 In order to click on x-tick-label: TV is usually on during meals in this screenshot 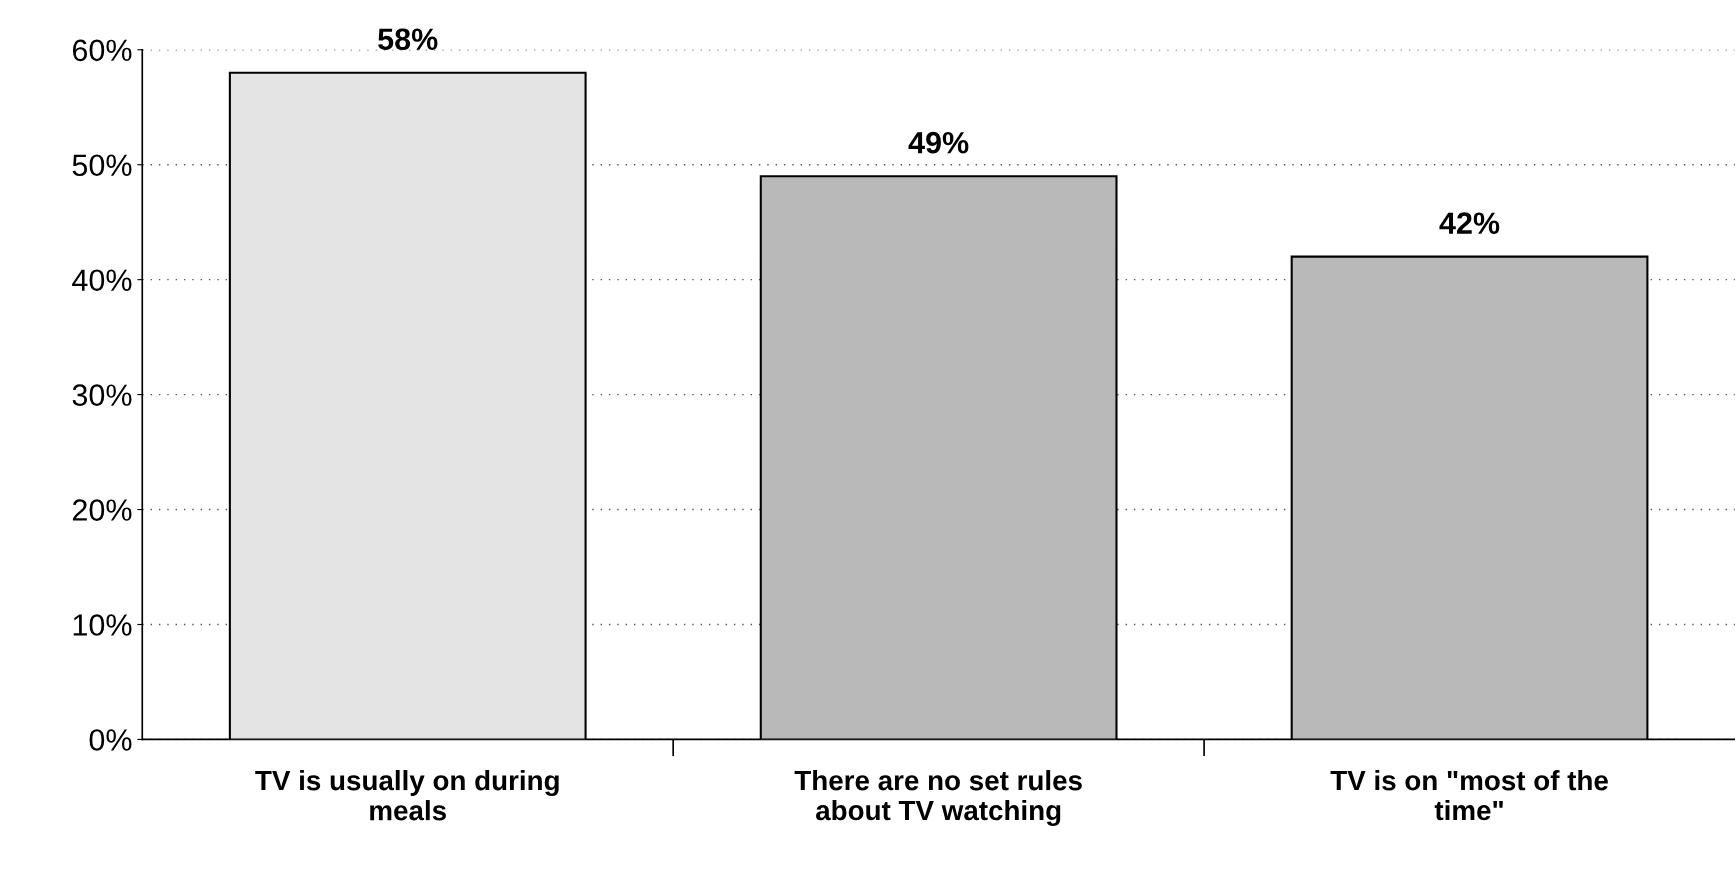, I will do `click(407, 795)`.